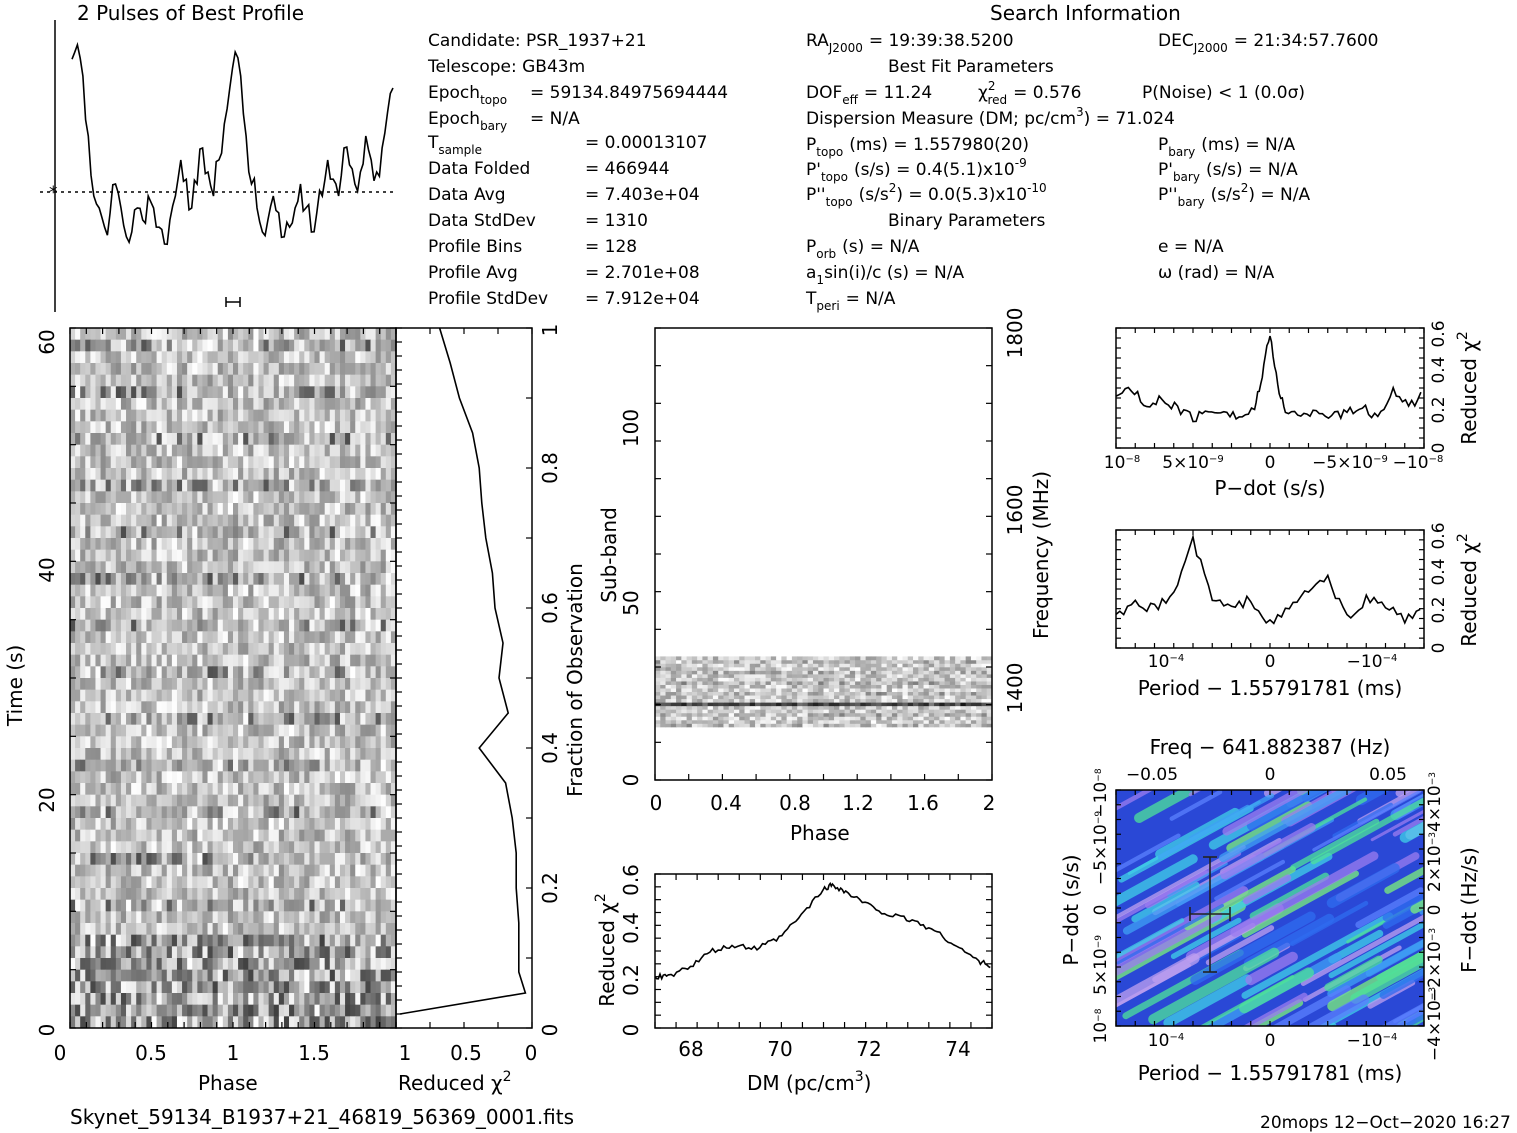  What do you see at coordinates (629, 93) in the screenshot?
I see `epoch-topo-value: = 59134.84975694444` at bounding box center [629, 93].